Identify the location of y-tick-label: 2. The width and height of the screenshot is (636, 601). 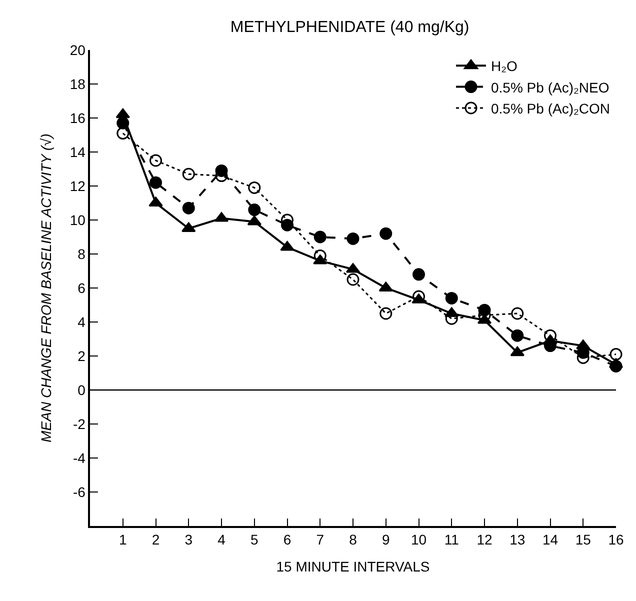
(82, 356).